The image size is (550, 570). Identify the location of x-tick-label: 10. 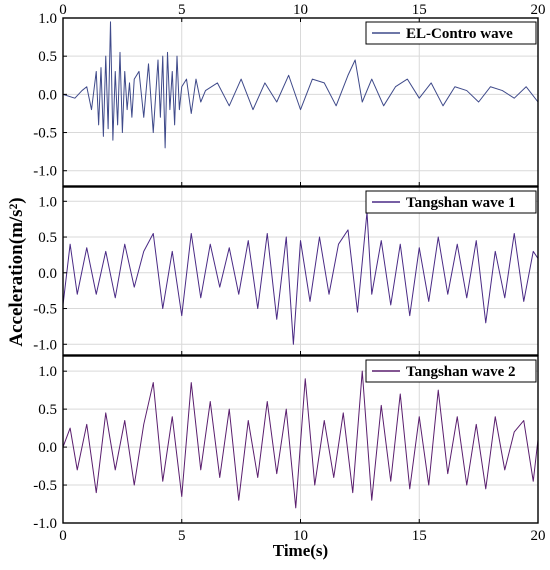
(300, 536).